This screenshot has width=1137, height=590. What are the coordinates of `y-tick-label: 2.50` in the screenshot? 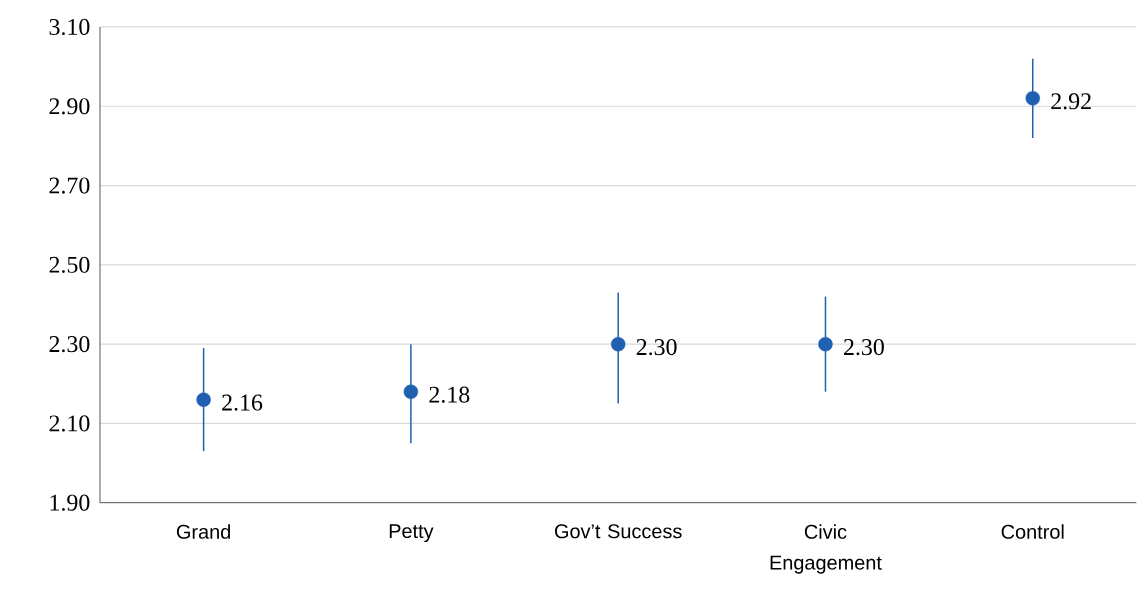 It's located at (69, 265).